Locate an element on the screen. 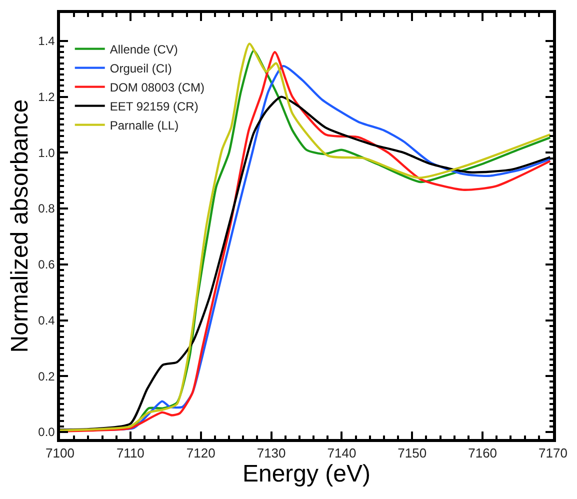 The image size is (577, 499). x-tick-label: 7150 is located at coordinates (412, 452).